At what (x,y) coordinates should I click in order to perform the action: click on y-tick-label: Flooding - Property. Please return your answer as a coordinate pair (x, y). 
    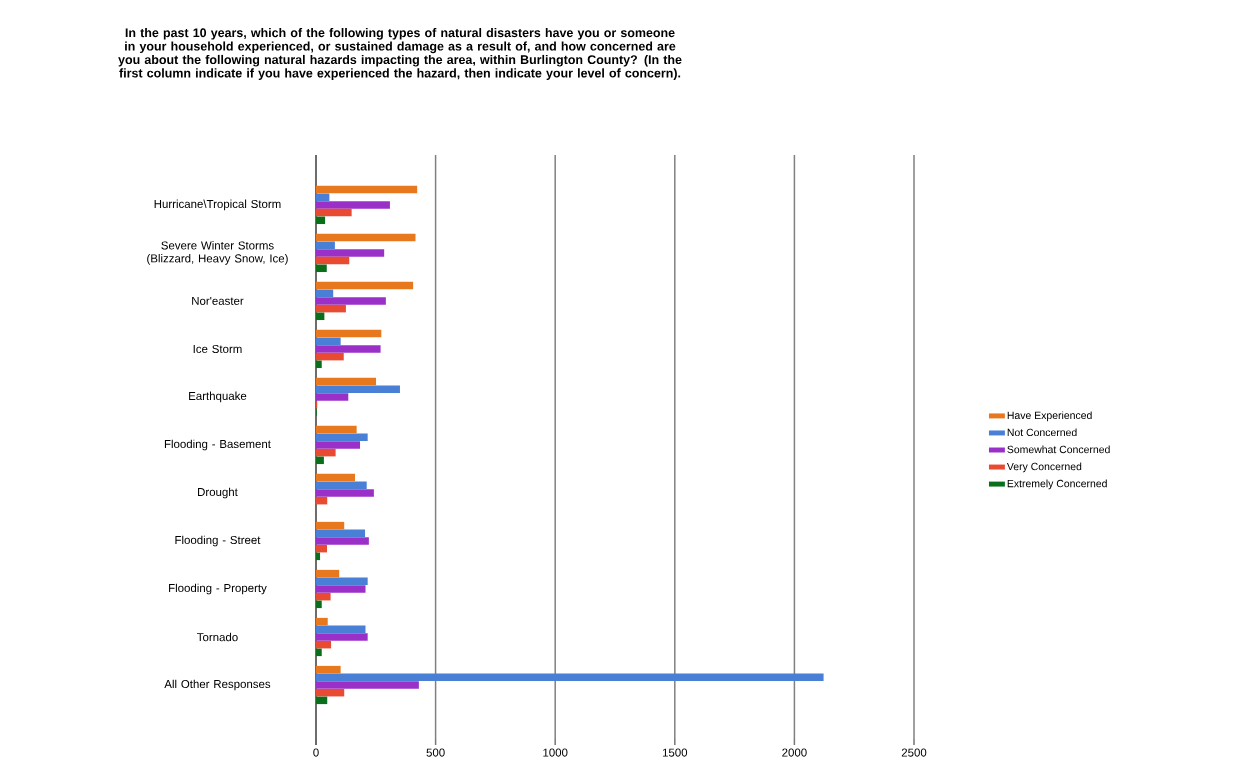
    Looking at the image, I should click on (218, 589).